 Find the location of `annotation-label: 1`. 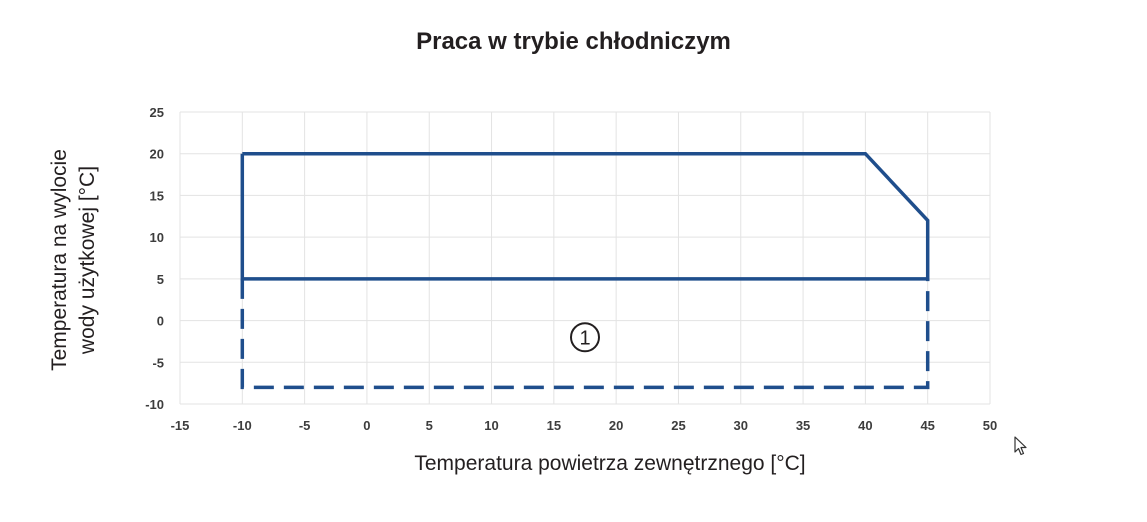

annotation-label: 1 is located at coordinates (584, 338).